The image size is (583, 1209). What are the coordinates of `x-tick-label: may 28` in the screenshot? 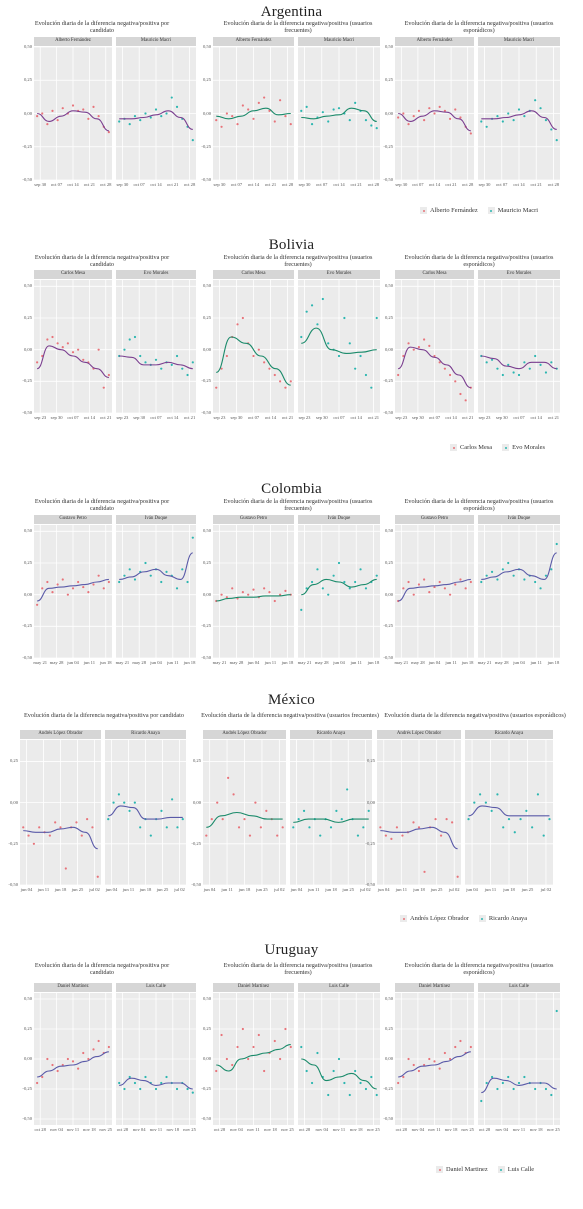 It's located at (139, 662).